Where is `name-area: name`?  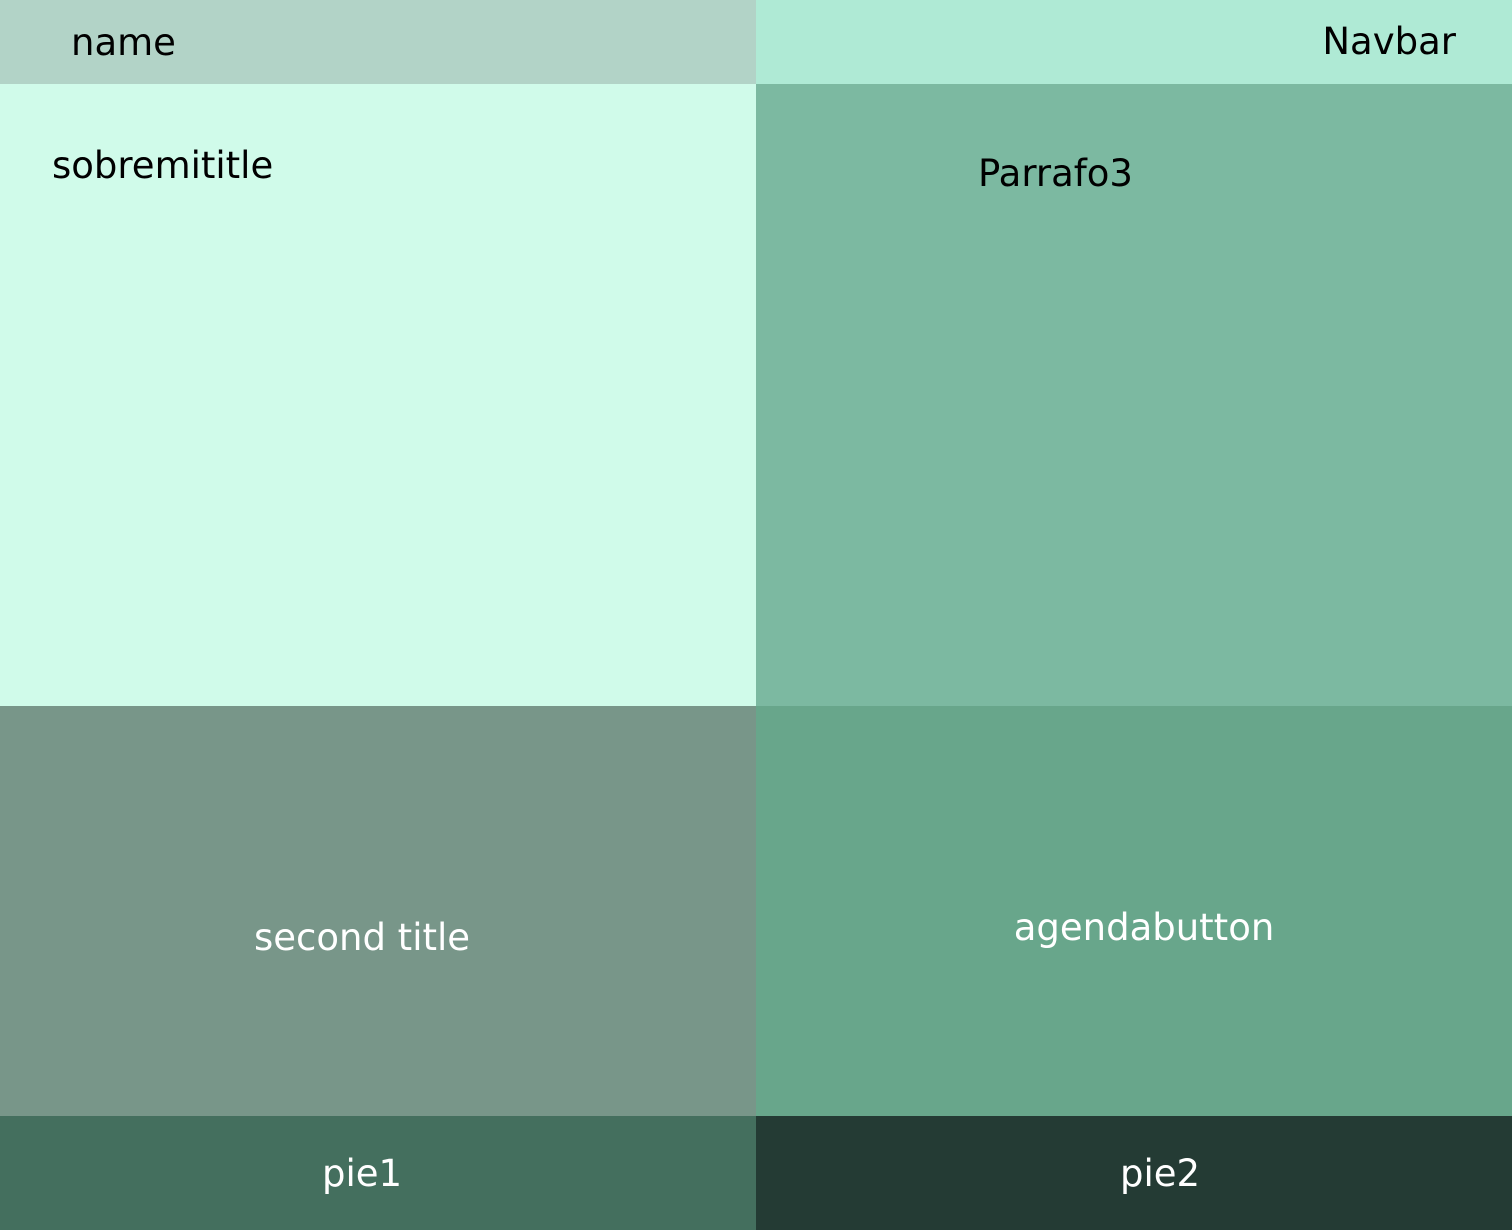
name-area: name is located at coordinates (378, 42).